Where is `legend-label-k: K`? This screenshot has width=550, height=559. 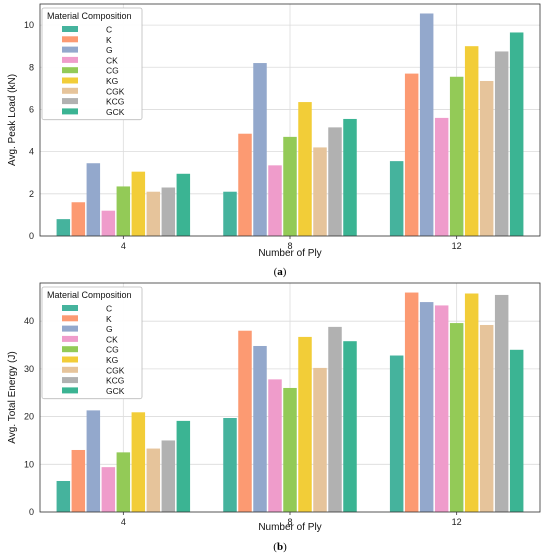 legend-label-k: K is located at coordinates (109, 319).